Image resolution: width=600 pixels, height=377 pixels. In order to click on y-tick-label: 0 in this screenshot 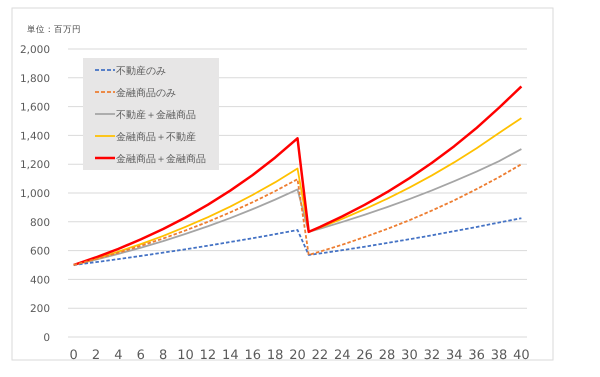, I will do `click(46, 338)`.